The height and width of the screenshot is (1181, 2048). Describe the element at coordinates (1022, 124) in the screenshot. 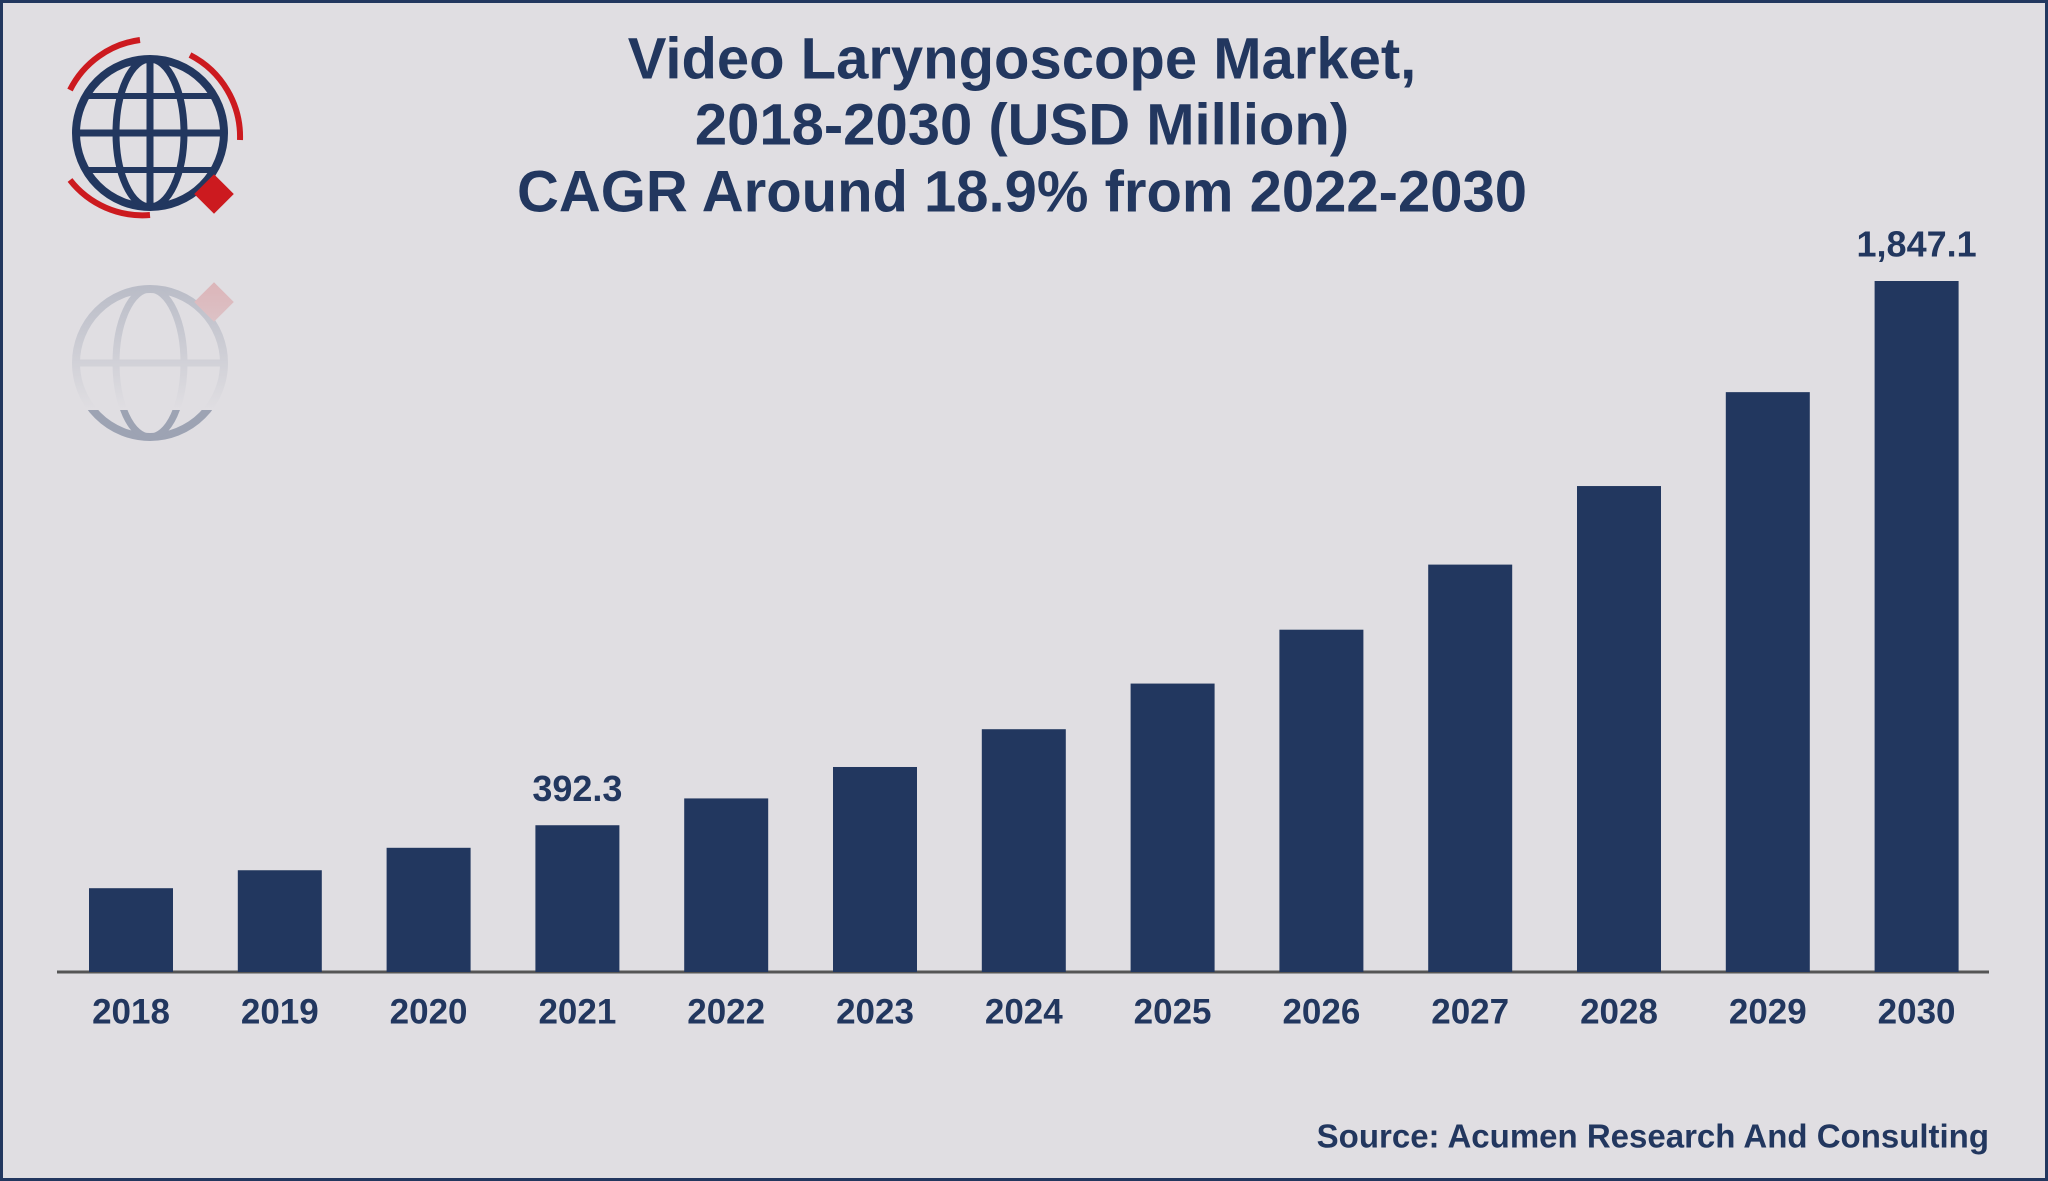

I see `chart-title: 2018-2030 (USD Million)` at that location.